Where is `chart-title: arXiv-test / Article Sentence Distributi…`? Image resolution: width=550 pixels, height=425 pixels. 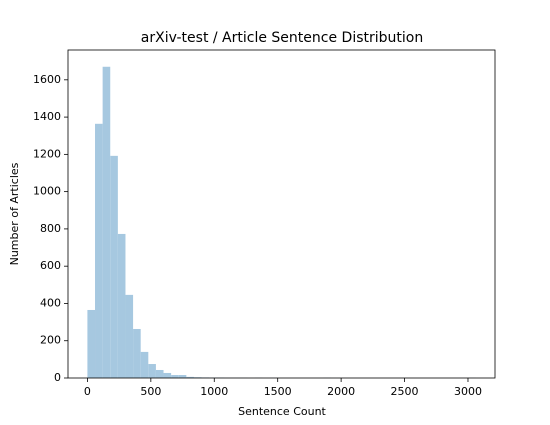
chart-title: arXiv-test / Article Sentence Distributi… is located at coordinates (282, 38).